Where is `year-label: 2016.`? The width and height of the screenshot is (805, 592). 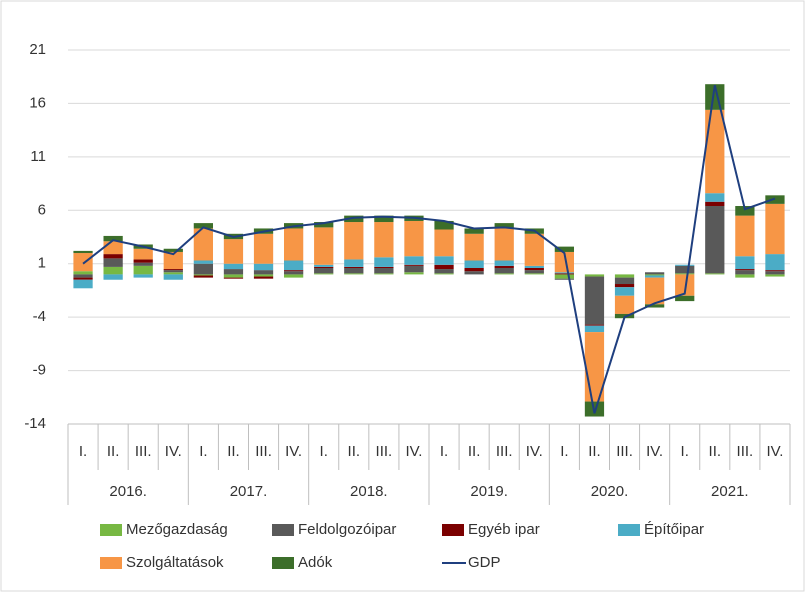
year-label: 2016. is located at coordinates (128, 491).